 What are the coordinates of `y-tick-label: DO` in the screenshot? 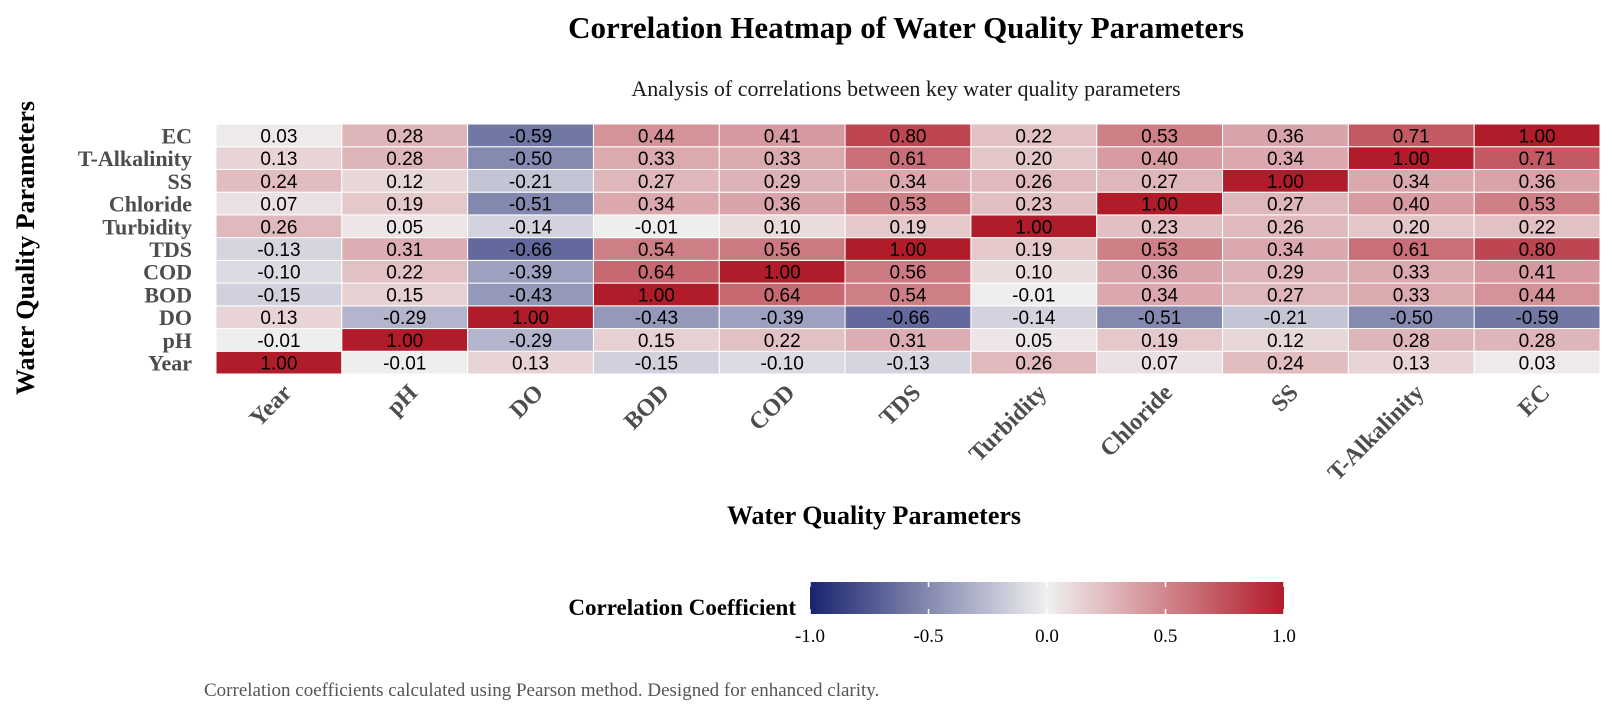 It's located at (175, 317).